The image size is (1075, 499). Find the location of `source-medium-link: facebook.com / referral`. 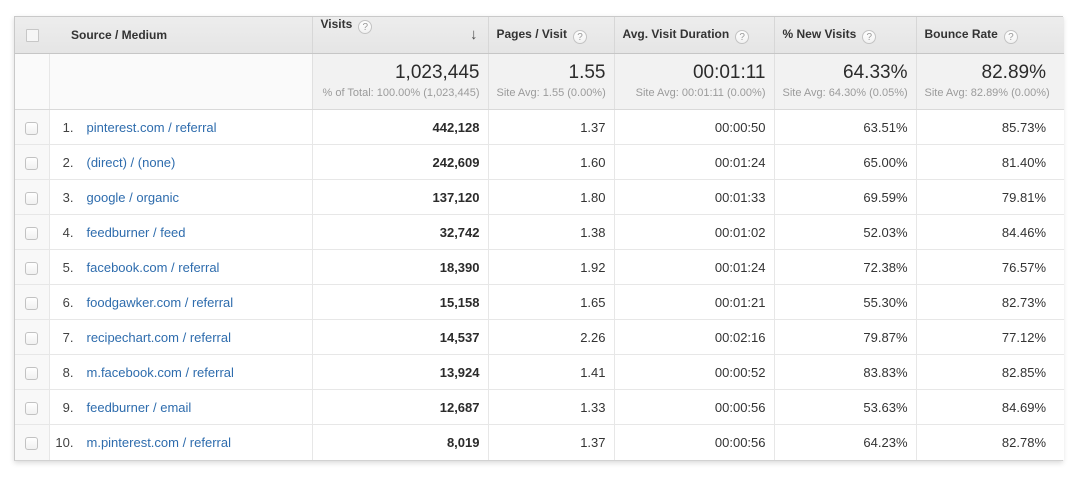

source-medium-link: facebook.com / referral is located at coordinates (153, 267).